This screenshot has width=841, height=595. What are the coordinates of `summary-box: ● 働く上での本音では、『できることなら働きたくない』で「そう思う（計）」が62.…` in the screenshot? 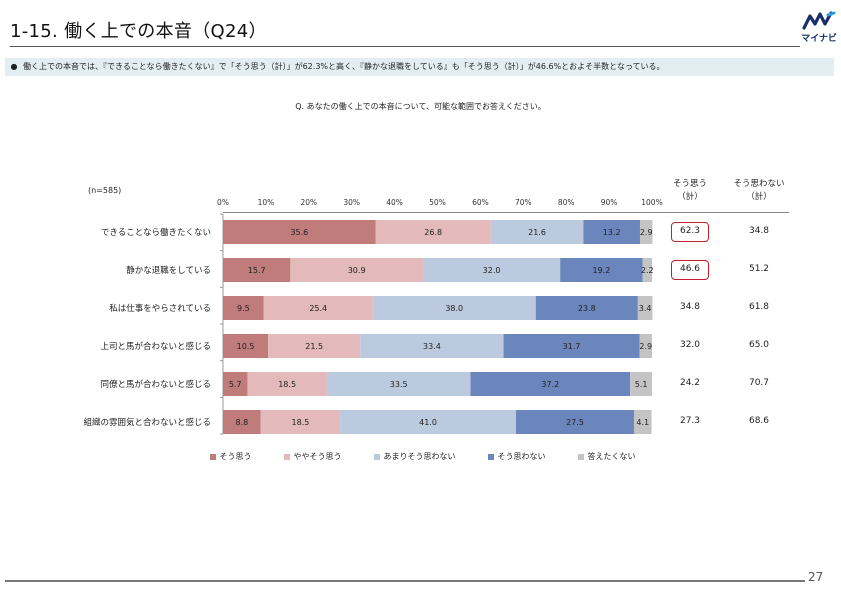 It's located at (419, 67).